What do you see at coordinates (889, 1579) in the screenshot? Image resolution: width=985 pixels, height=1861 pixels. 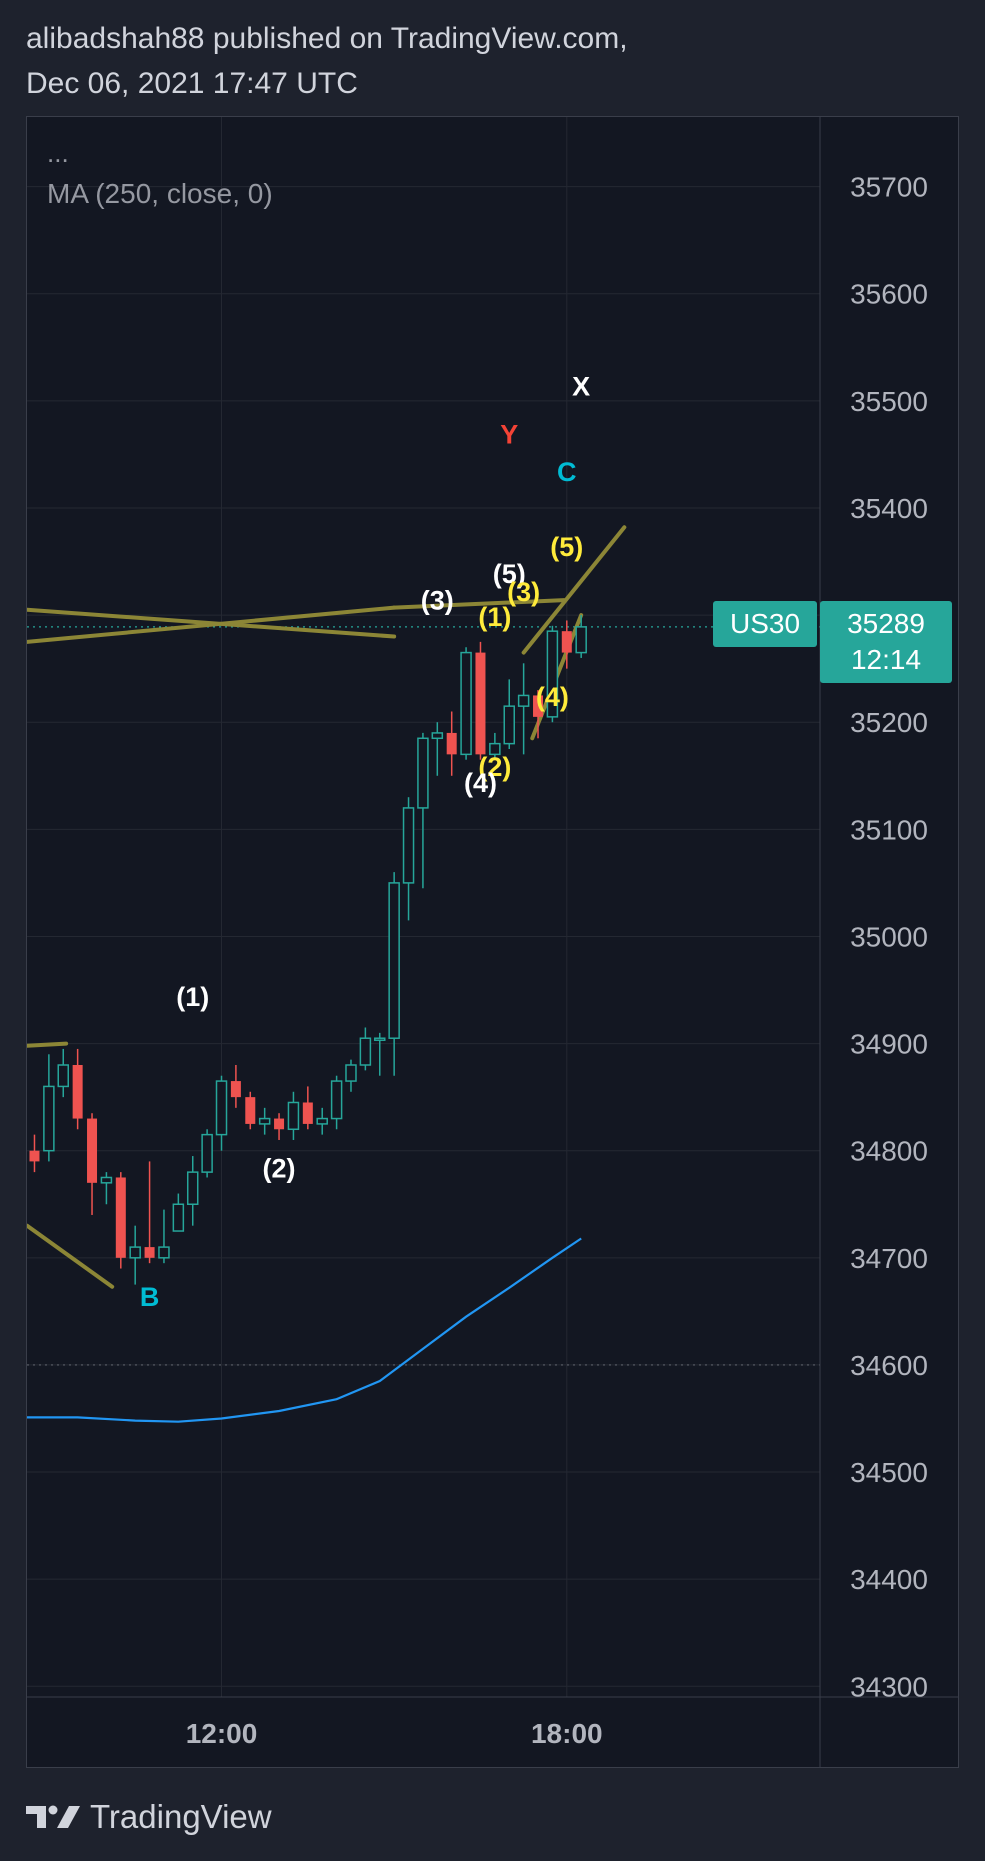 I see `y-tick-label: 34400` at bounding box center [889, 1579].